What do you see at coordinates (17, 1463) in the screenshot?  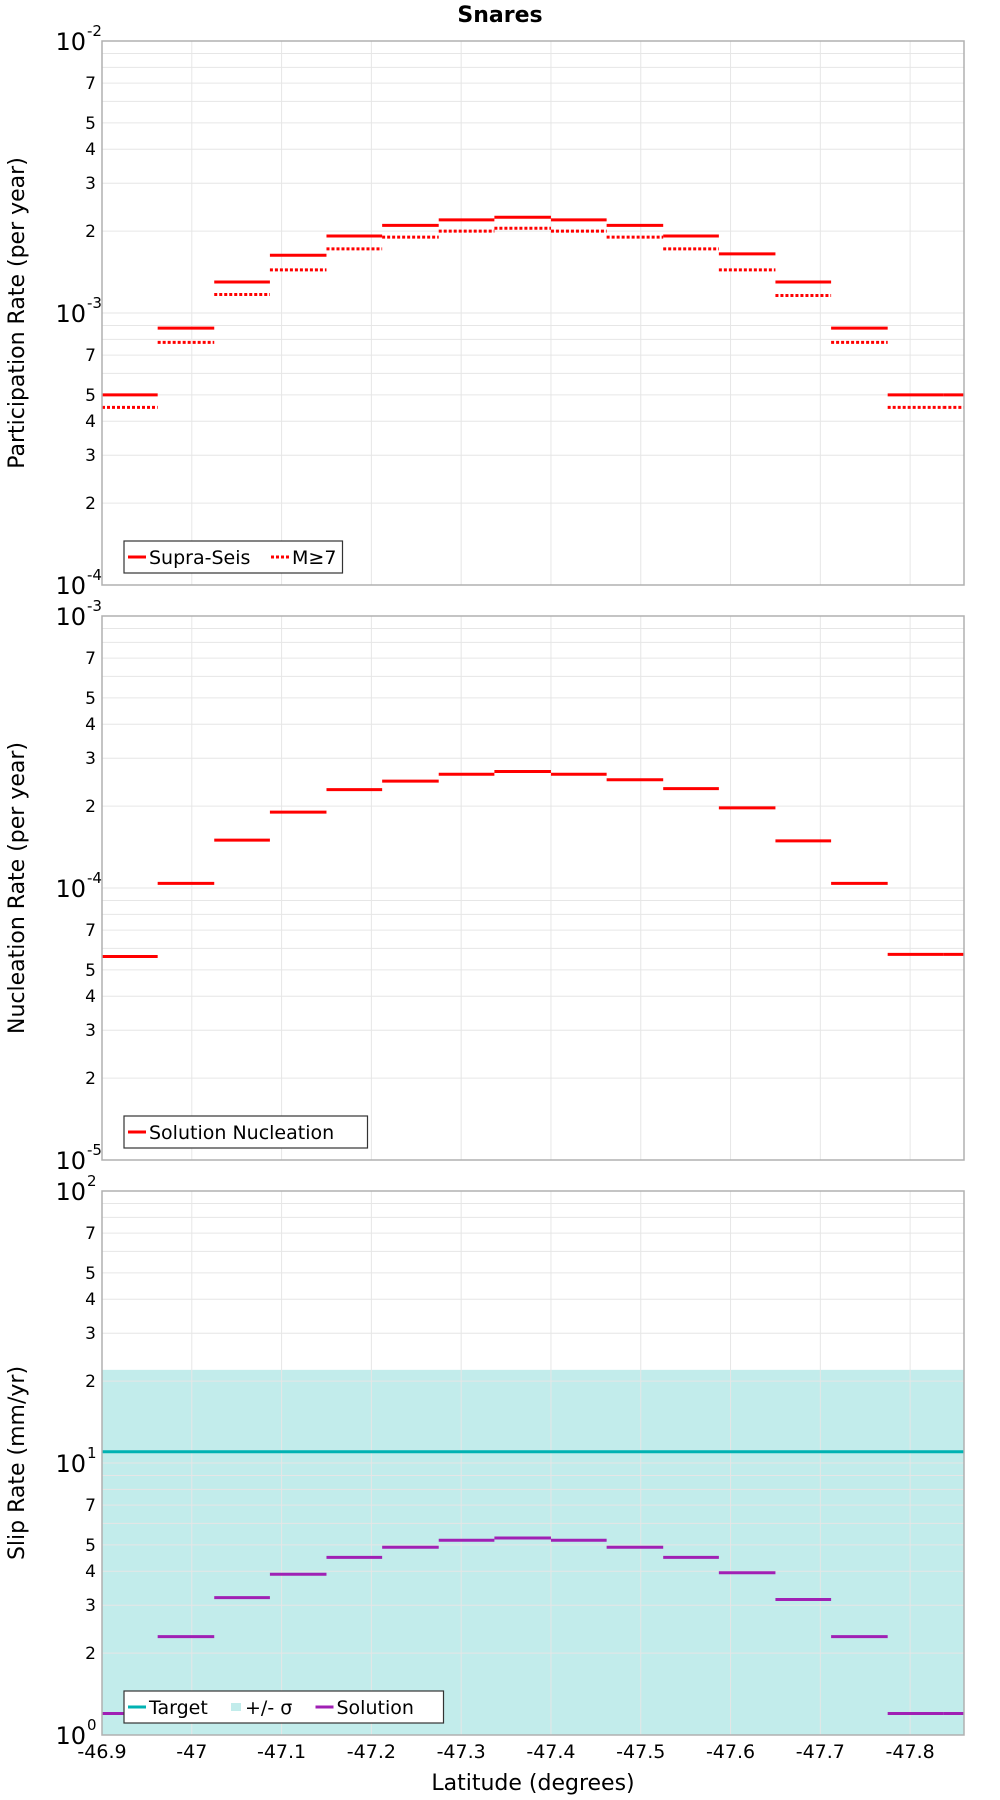 I see `y-axis-label: Slip Rate (mm/yr)` at bounding box center [17, 1463].